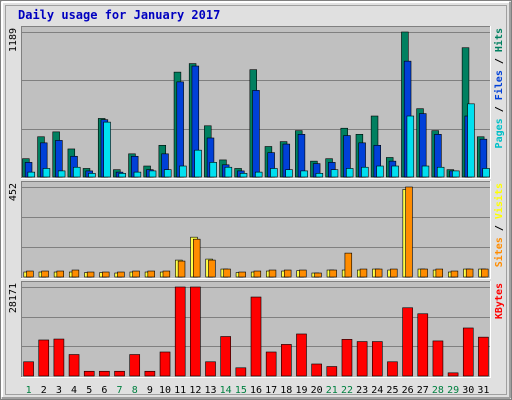  I want to click on x-tick-label: 3, so click(59, 390).